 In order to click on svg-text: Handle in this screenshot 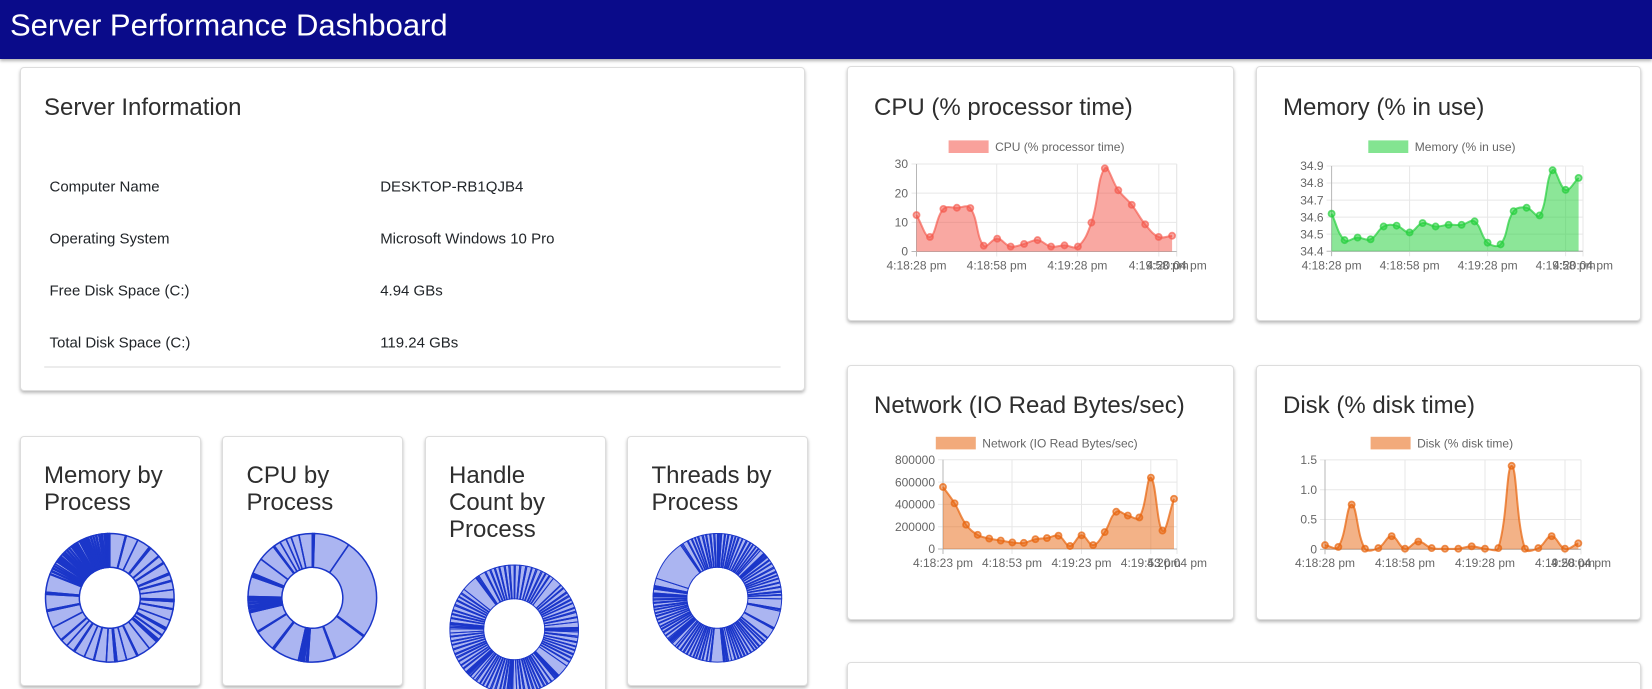, I will do `click(487, 475)`.